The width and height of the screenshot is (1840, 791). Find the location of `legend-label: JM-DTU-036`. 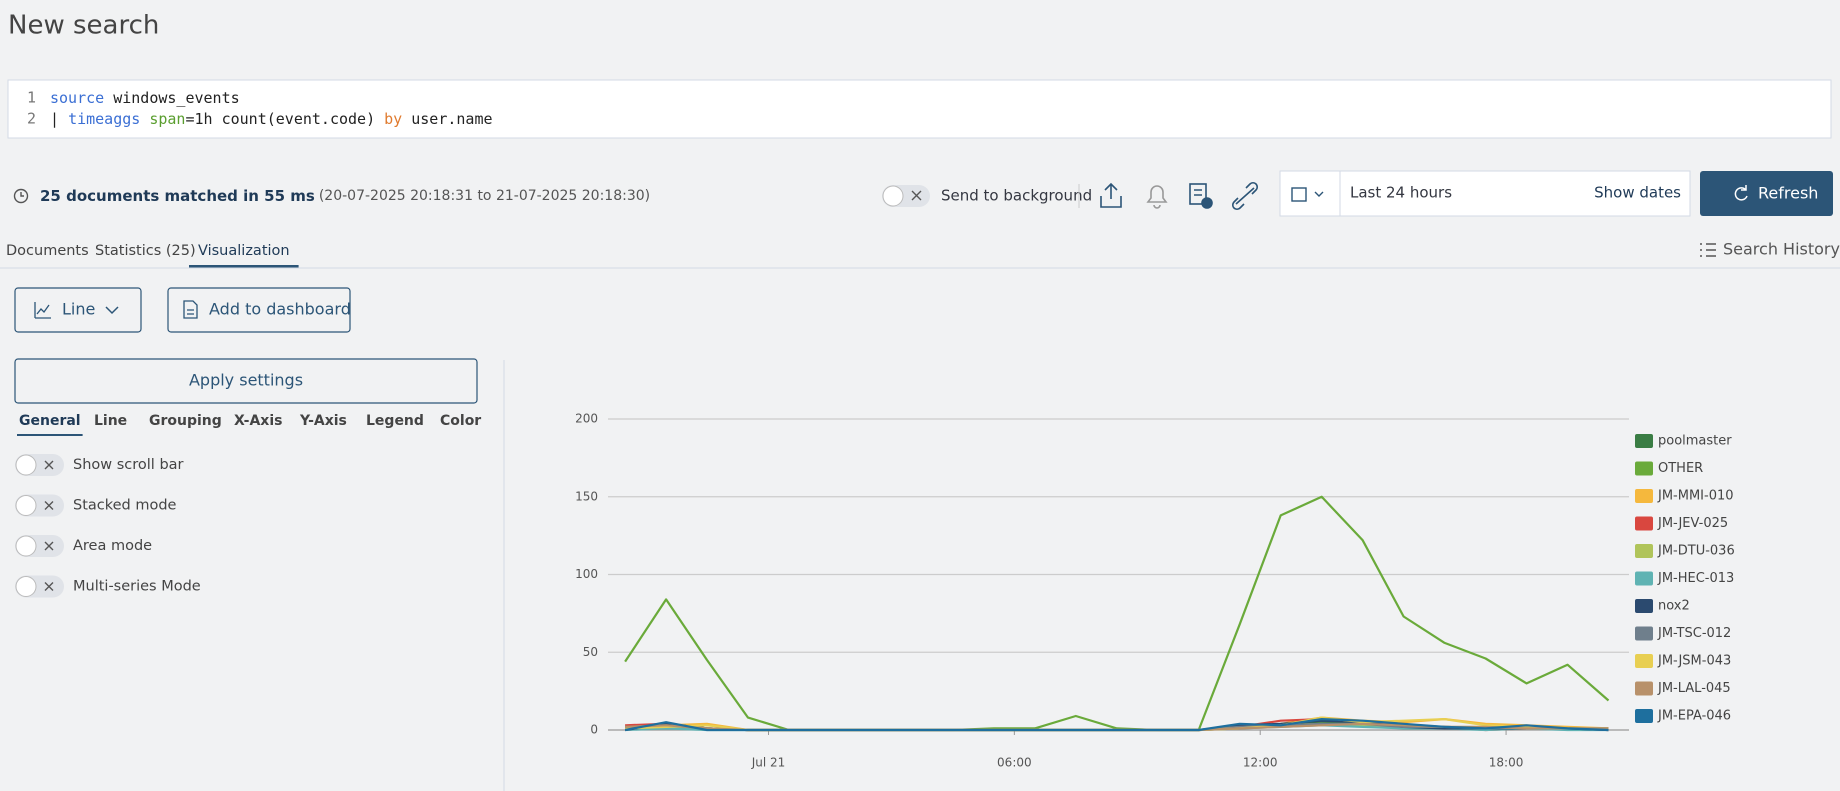

legend-label: JM-DTU-036 is located at coordinates (1696, 551).